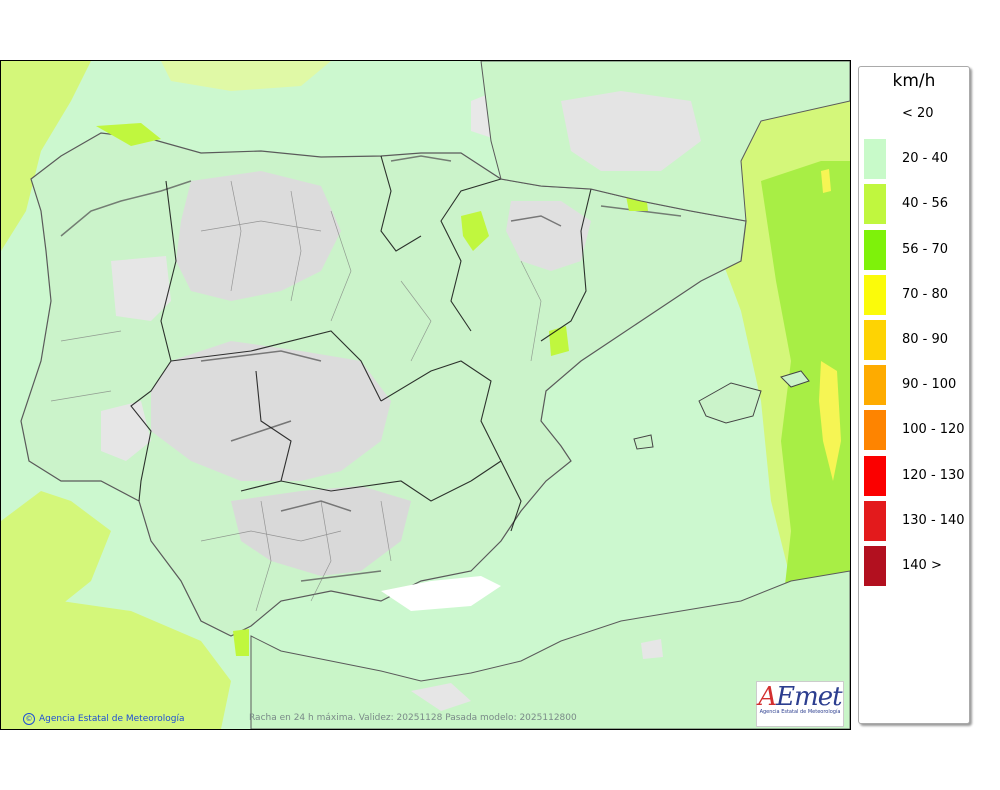  I want to click on legend-item: 120 - 130, so click(916, 475).